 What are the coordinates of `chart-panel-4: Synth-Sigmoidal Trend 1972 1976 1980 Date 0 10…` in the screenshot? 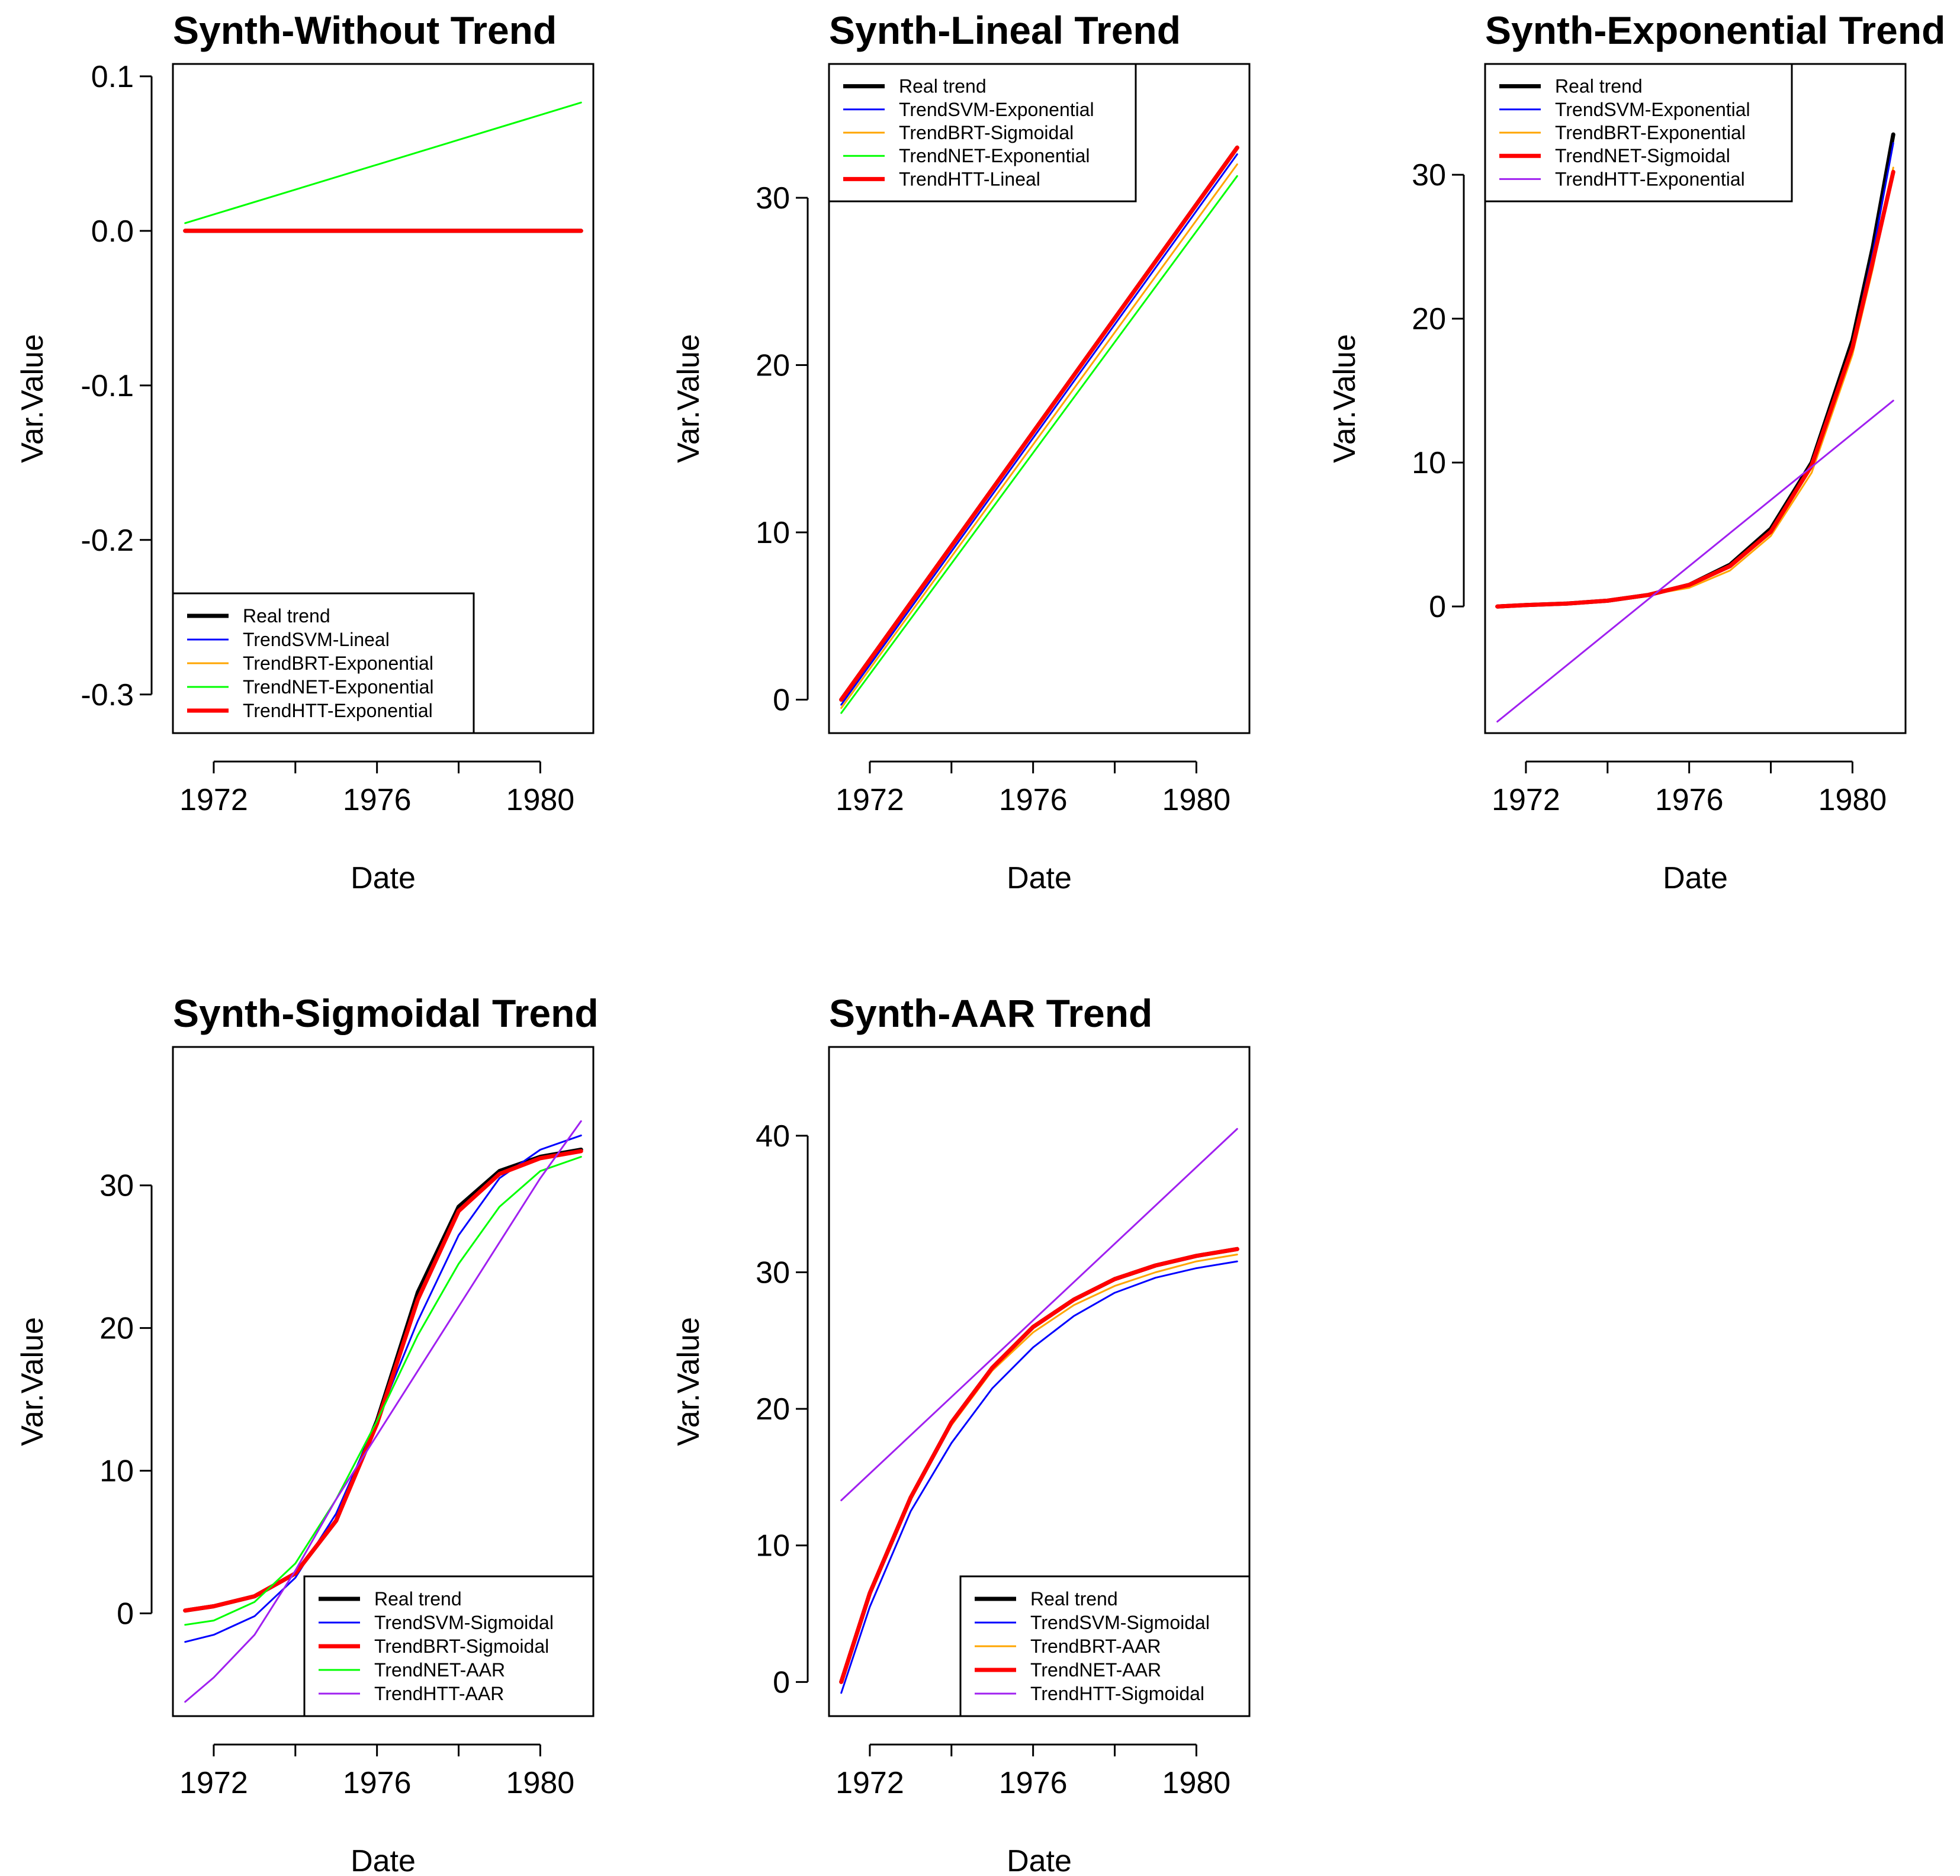 It's located at (307, 1433).